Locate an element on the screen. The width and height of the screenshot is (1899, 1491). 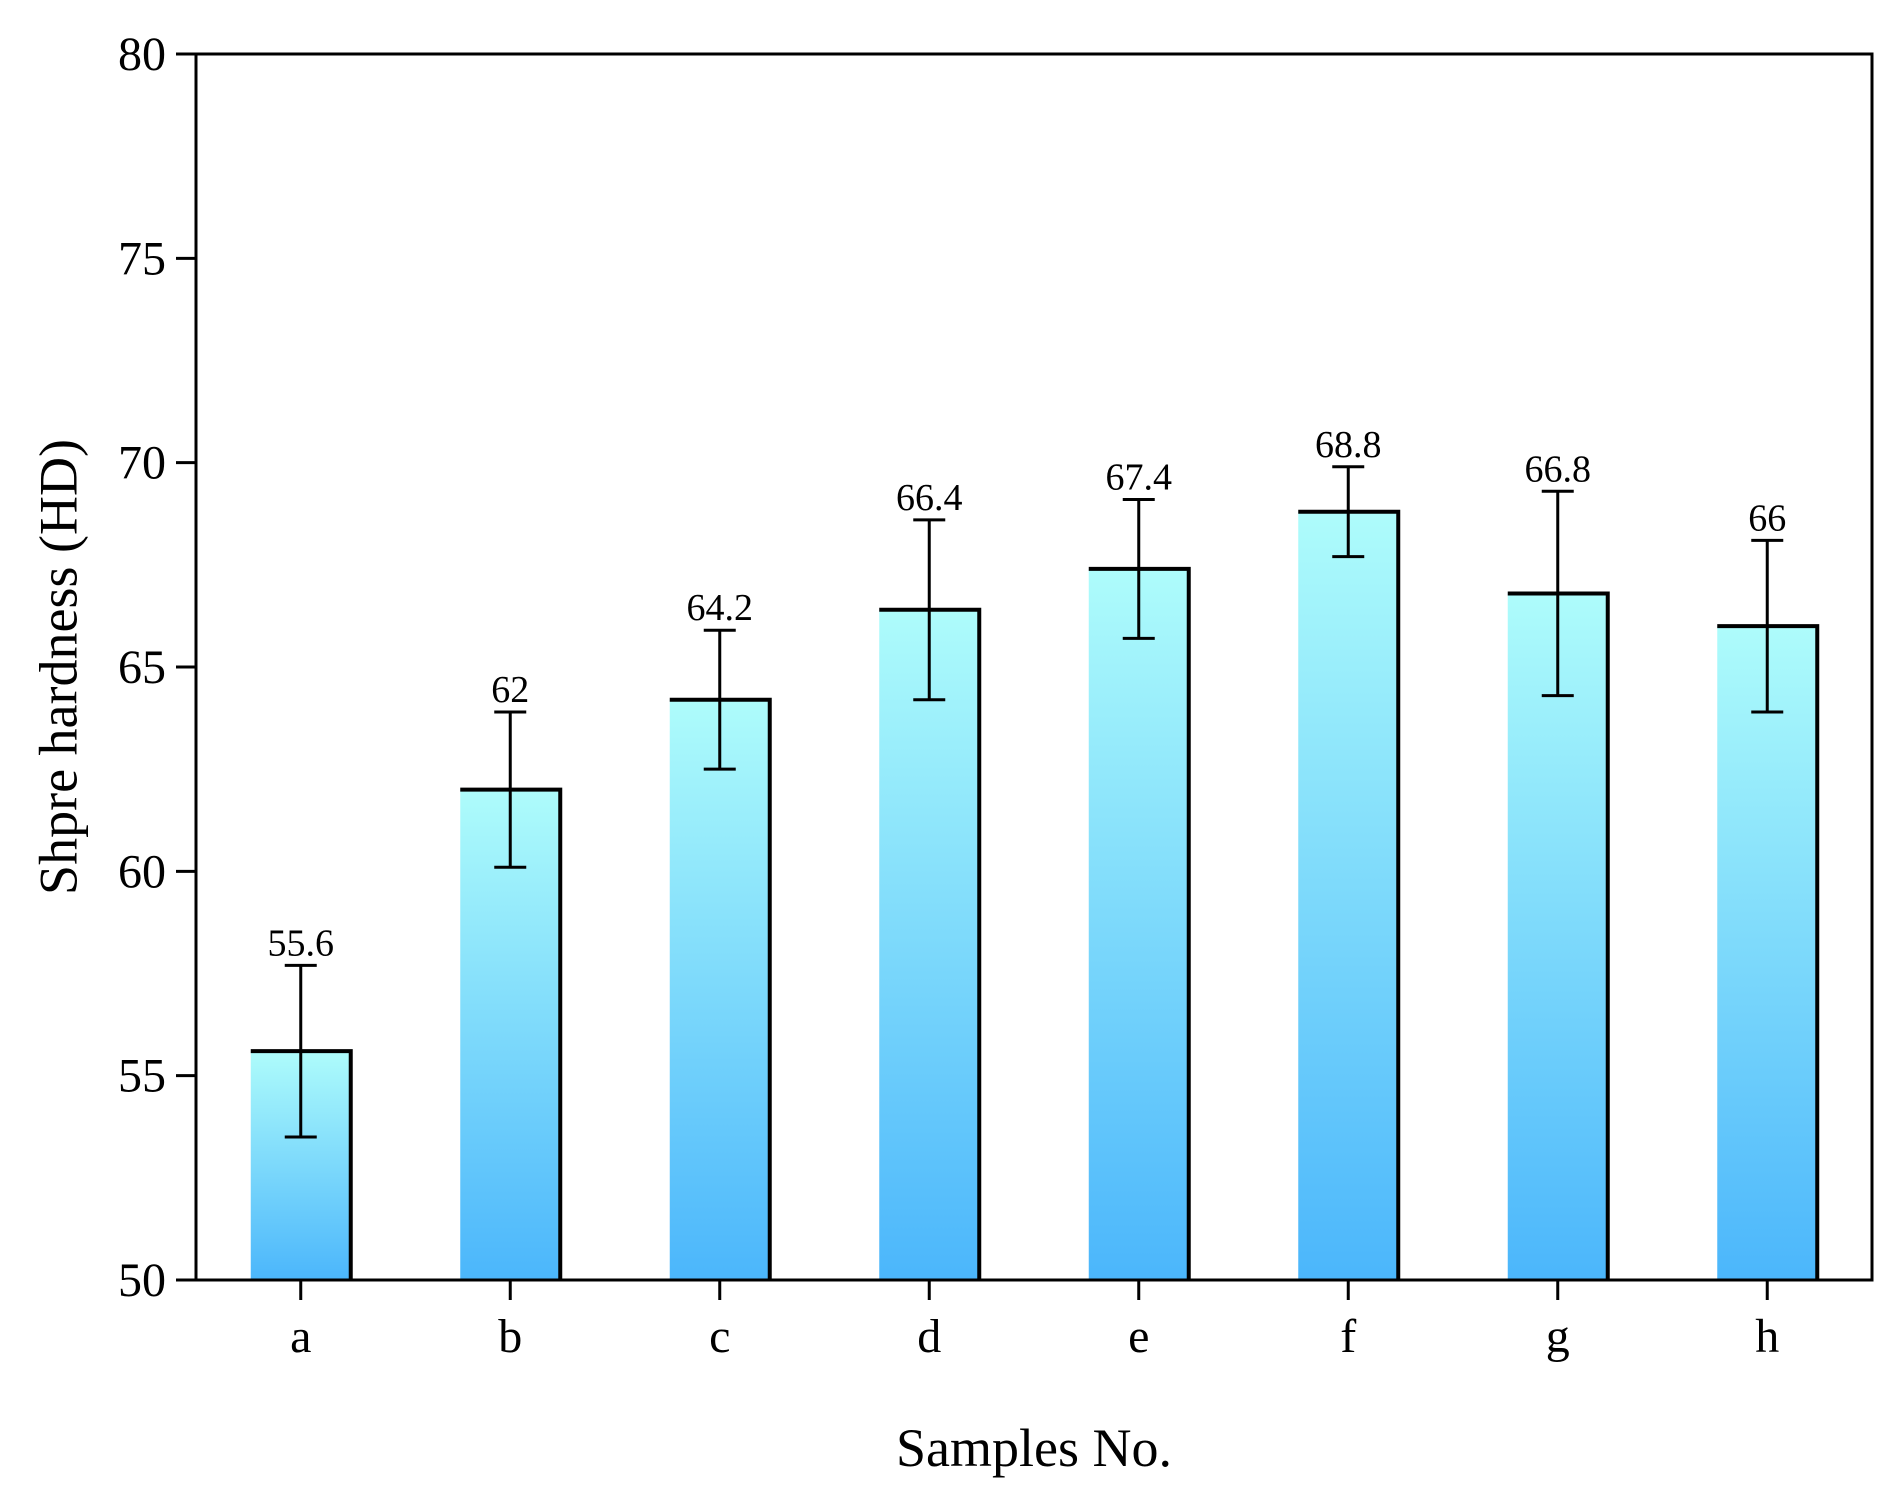
error-bar-a is located at coordinates (300, 1051).